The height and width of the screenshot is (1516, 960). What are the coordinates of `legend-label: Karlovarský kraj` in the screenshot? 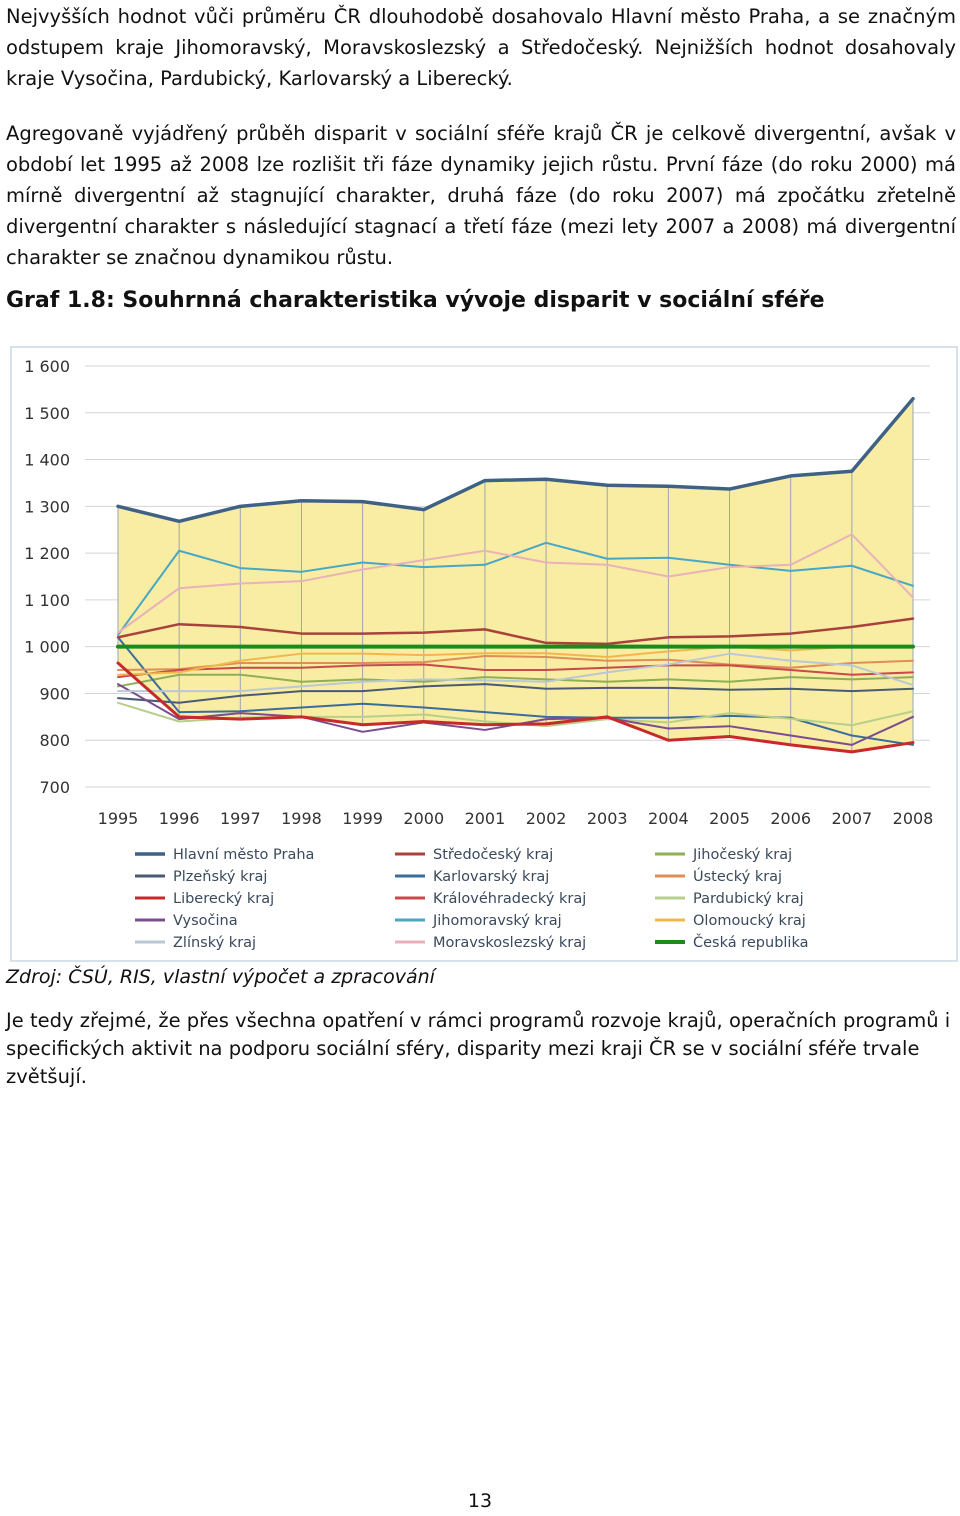 It's located at (491, 877).